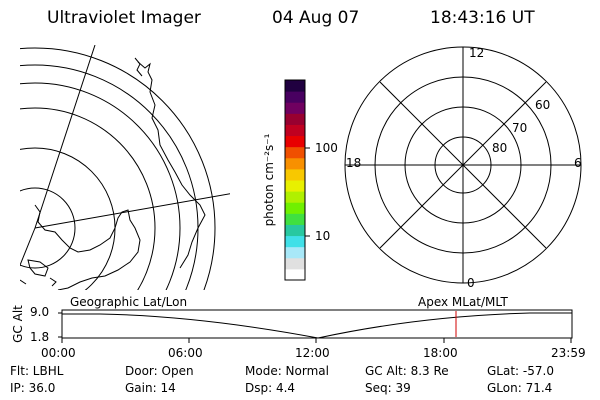 Image resolution: width=600 pixels, height=400 pixels. What do you see at coordinates (40, 337) in the screenshot?
I see `y-tick-label-low: 1.8` at bounding box center [40, 337].